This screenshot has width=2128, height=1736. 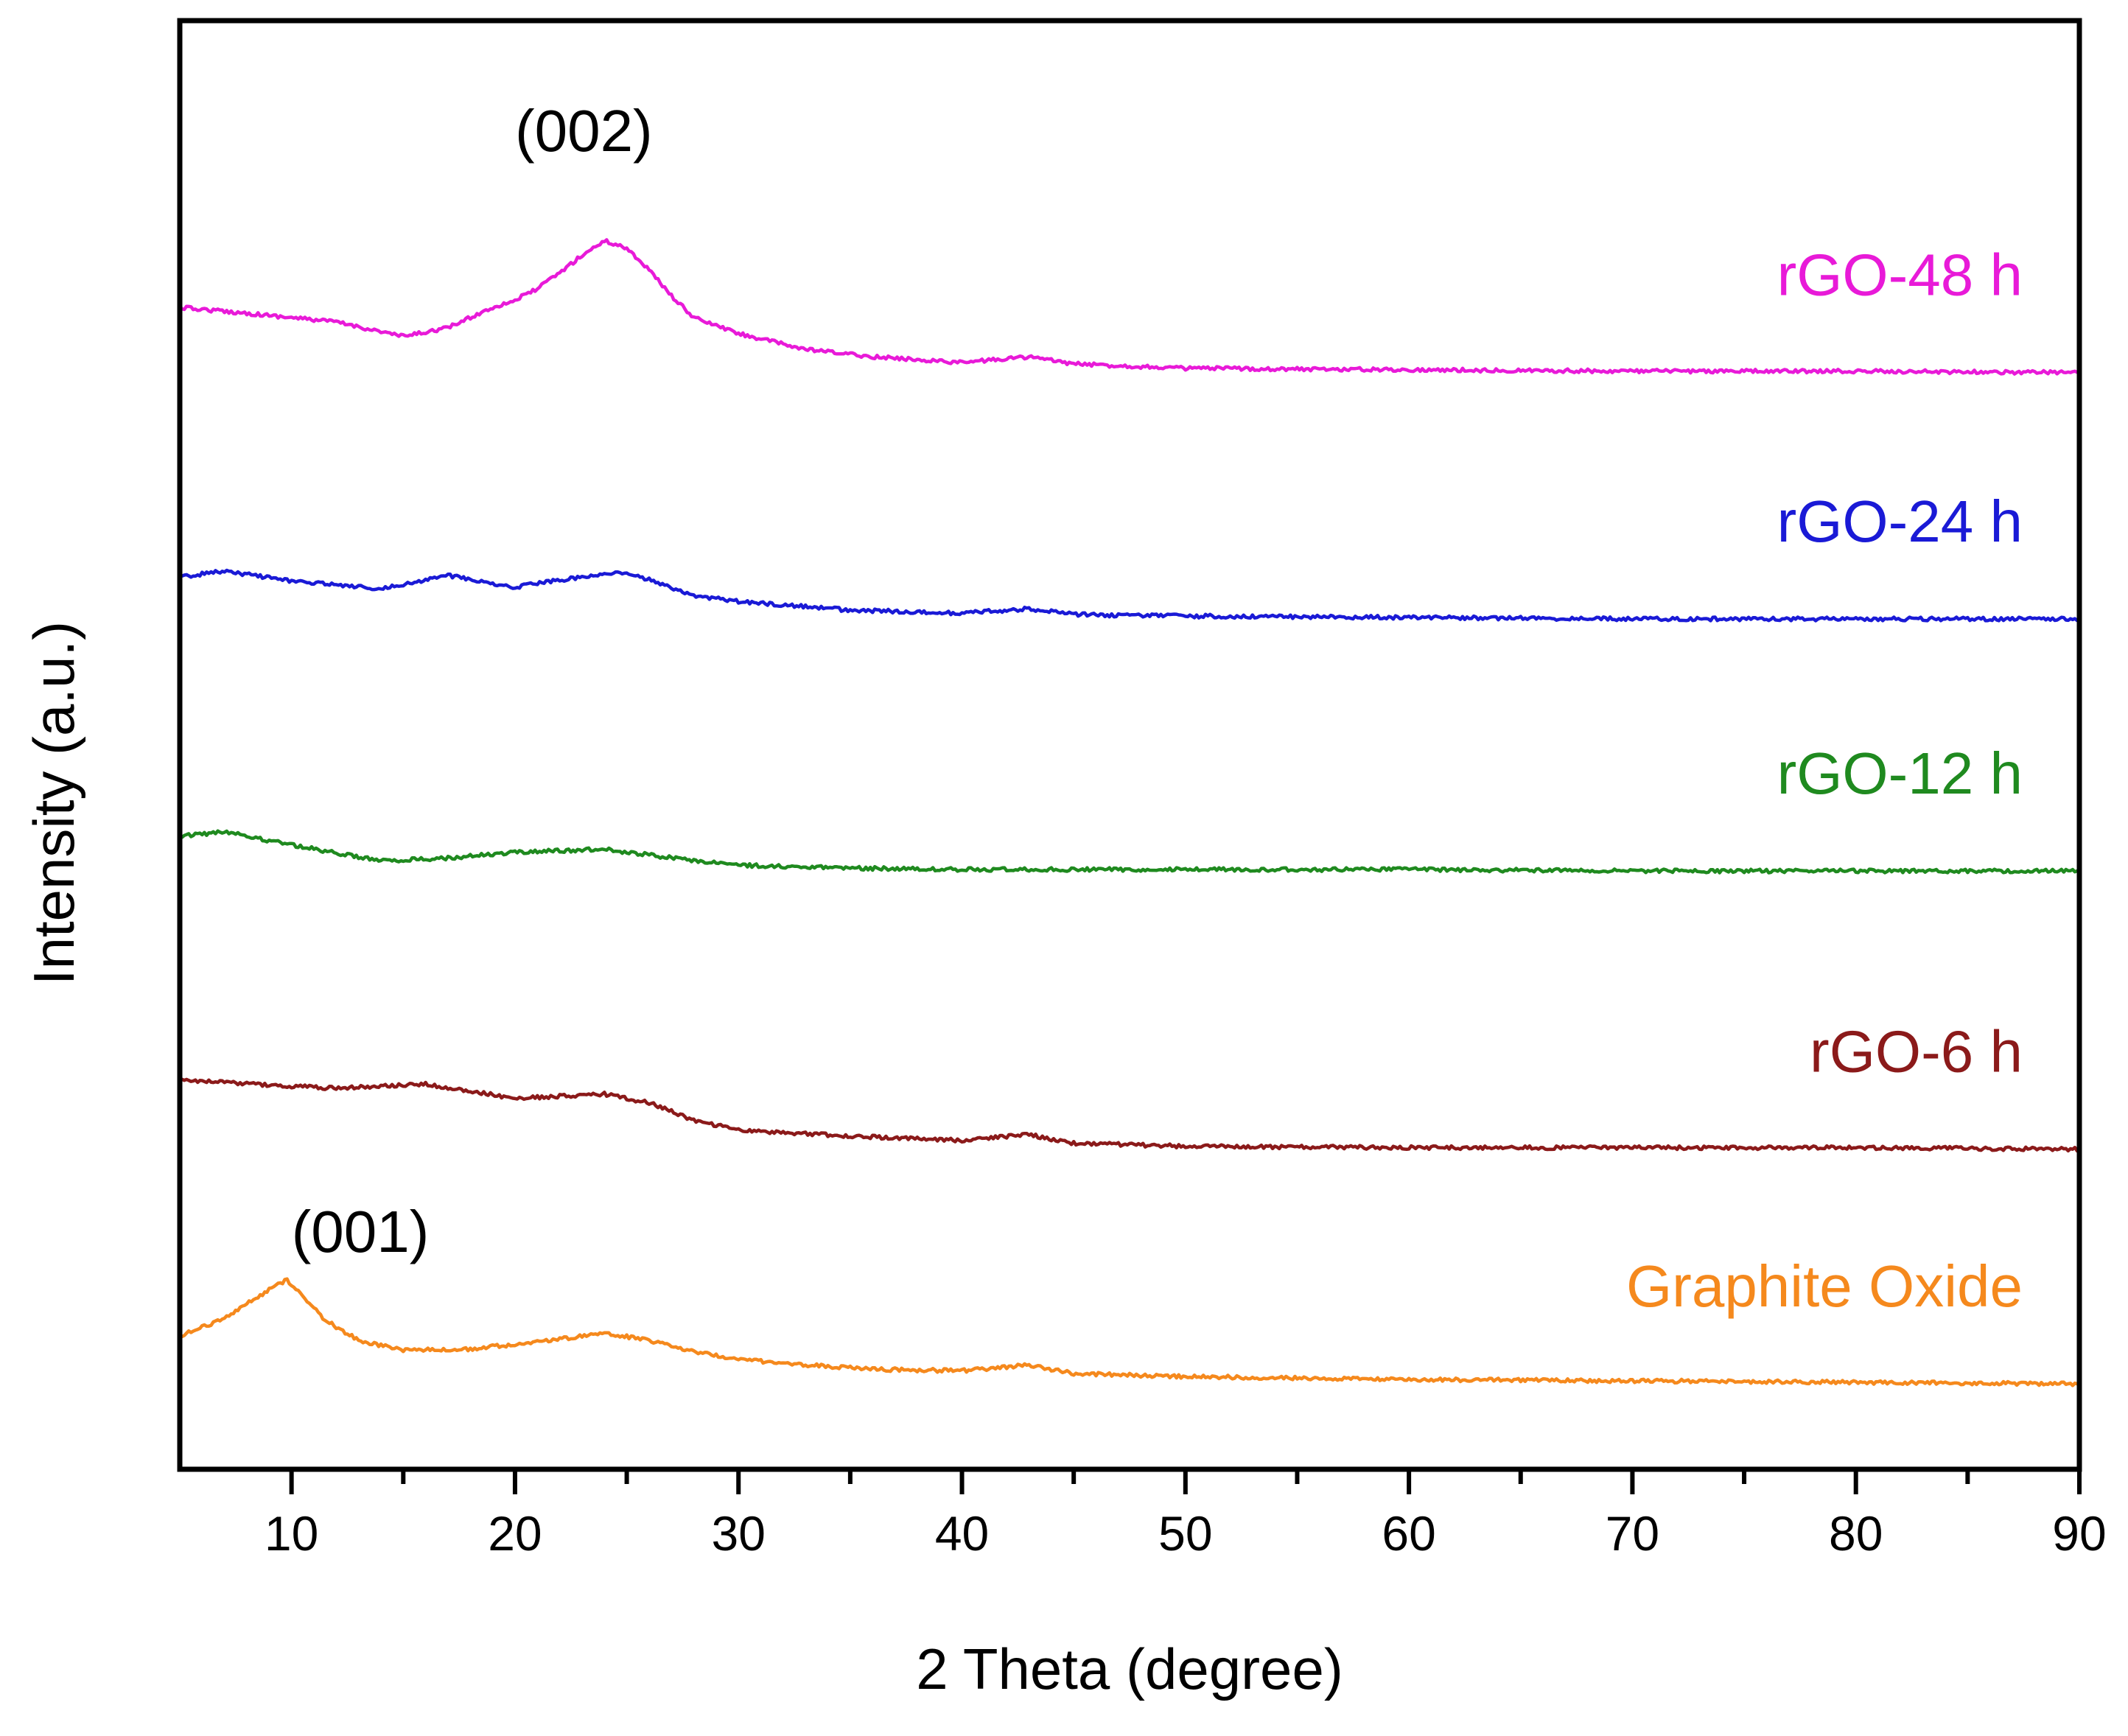 What do you see at coordinates (1129, 852) in the screenshot?
I see `series-line-rgo-12-h` at bounding box center [1129, 852].